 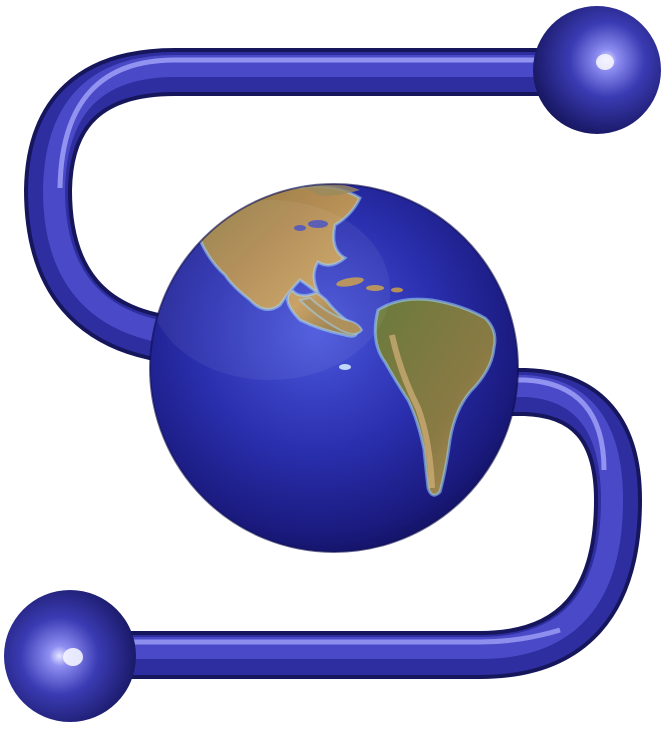 I want to click on bottom-left-ball, so click(x=70, y=656).